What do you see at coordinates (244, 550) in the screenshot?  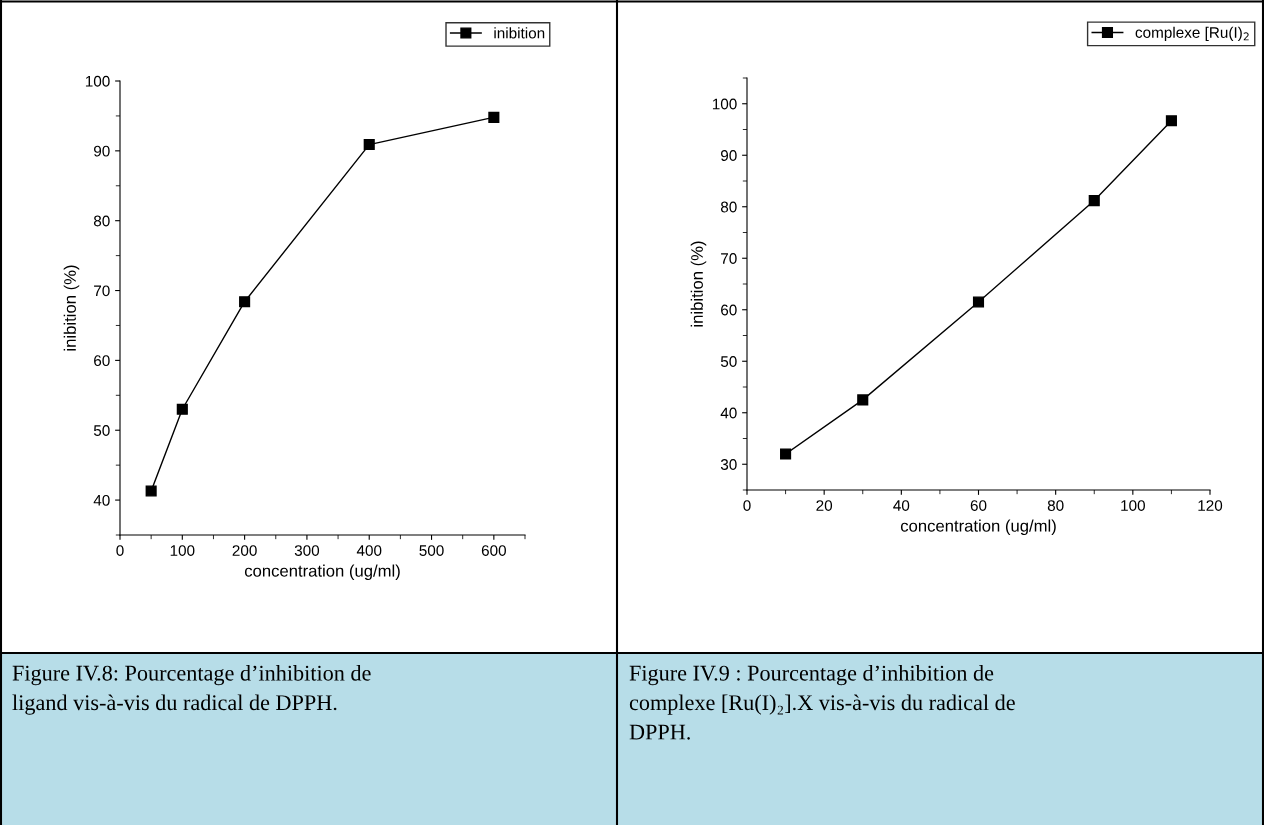 I see `x-tick-label: 200` at bounding box center [244, 550].